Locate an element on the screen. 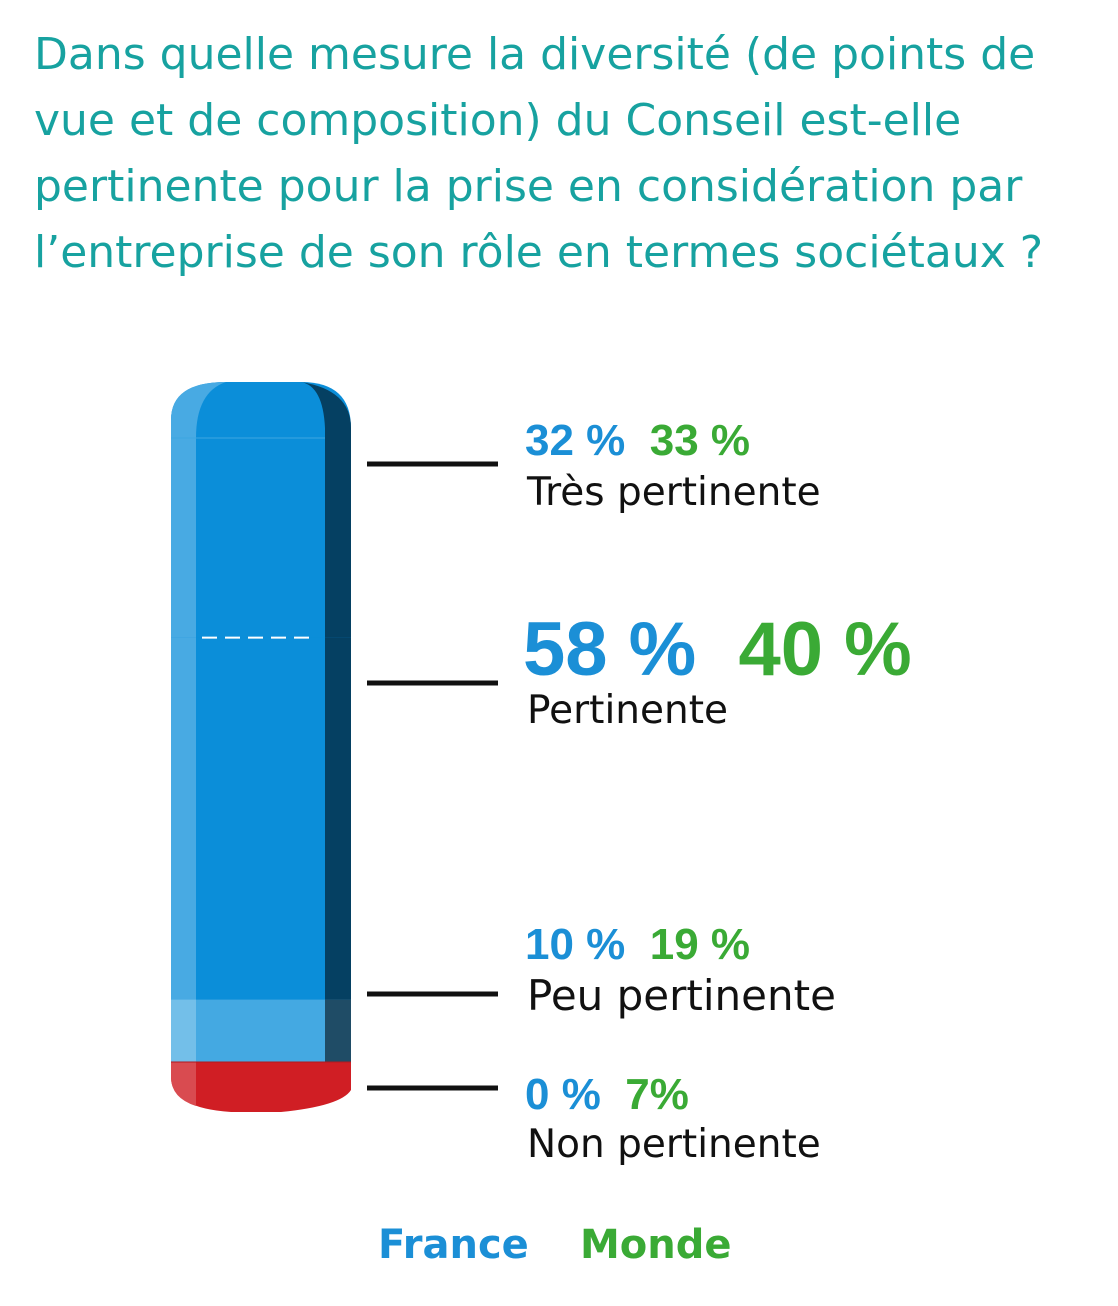  bar-segment-pertinente is located at coordinates (261, 819).